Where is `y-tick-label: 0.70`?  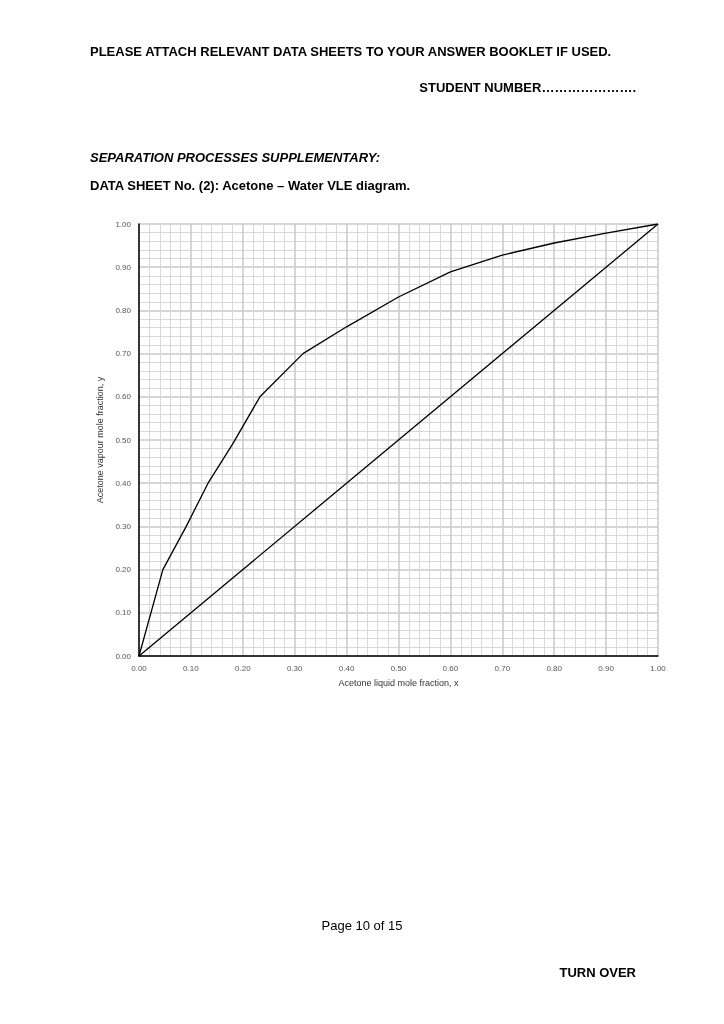 y-tick-label: 0.70 is located at coordinates (123, 354).